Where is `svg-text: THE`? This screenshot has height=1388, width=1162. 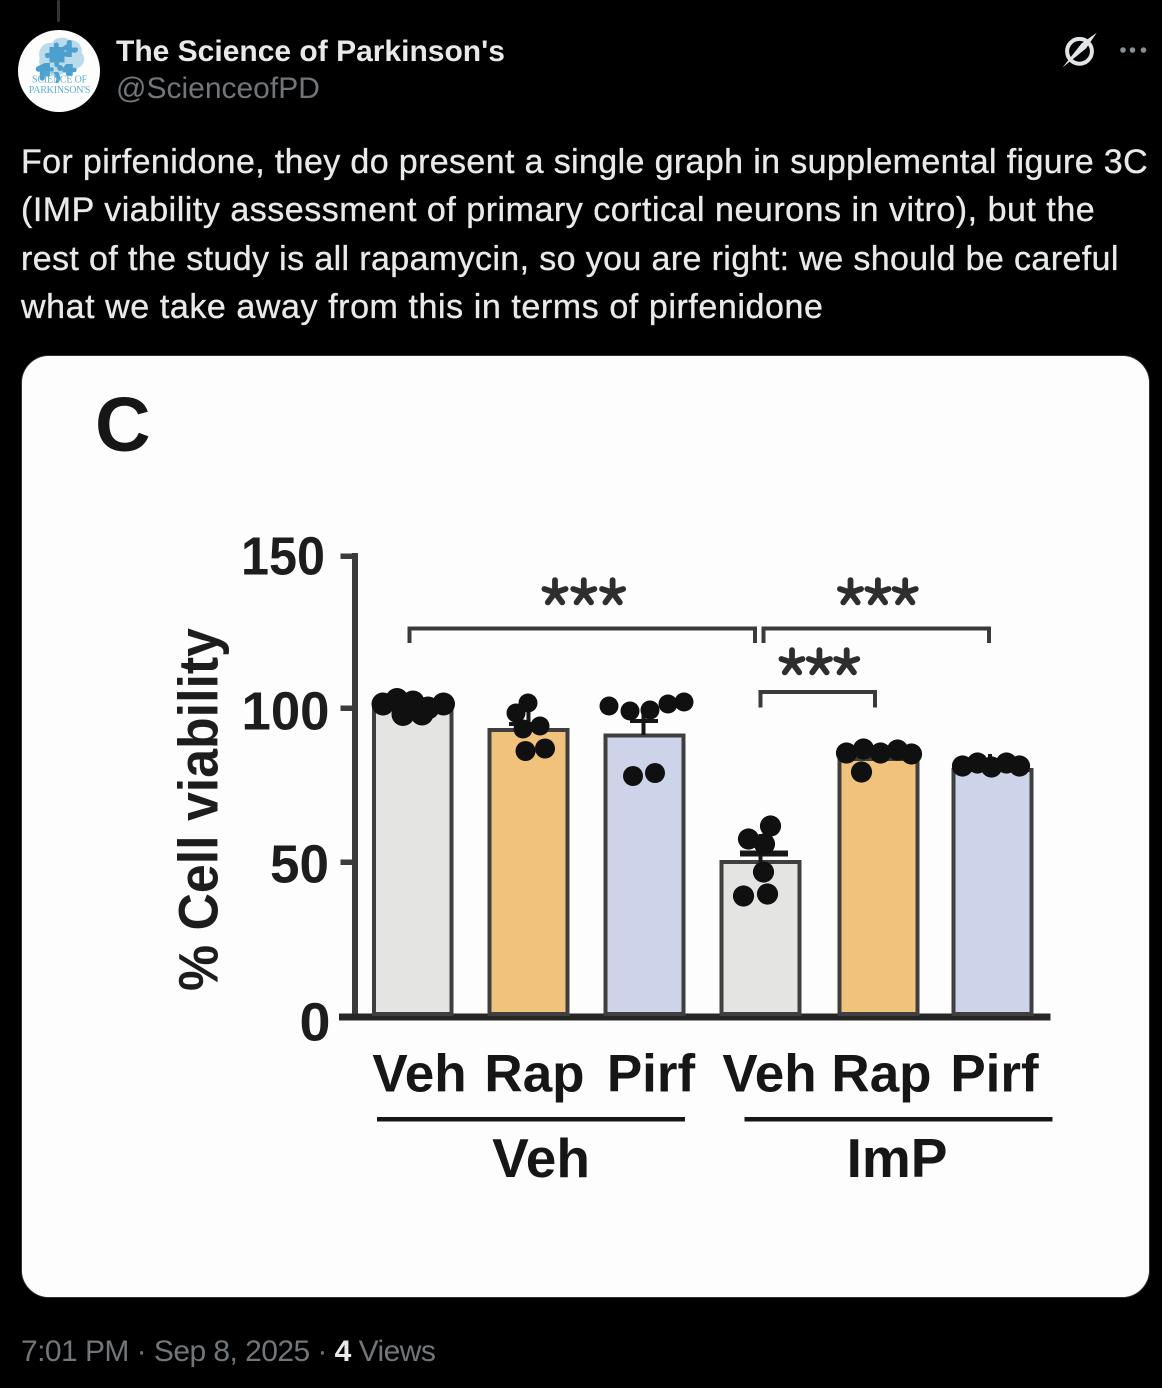 svg-text: THE is located at coordinates (48, 74).